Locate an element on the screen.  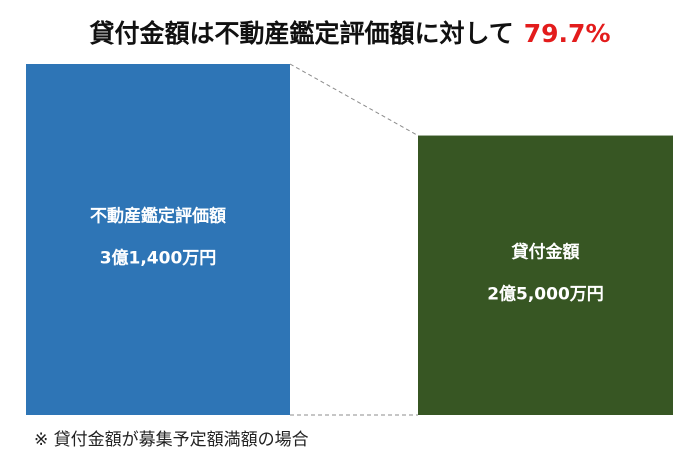
connector-top is located at coordinates (354, 99).